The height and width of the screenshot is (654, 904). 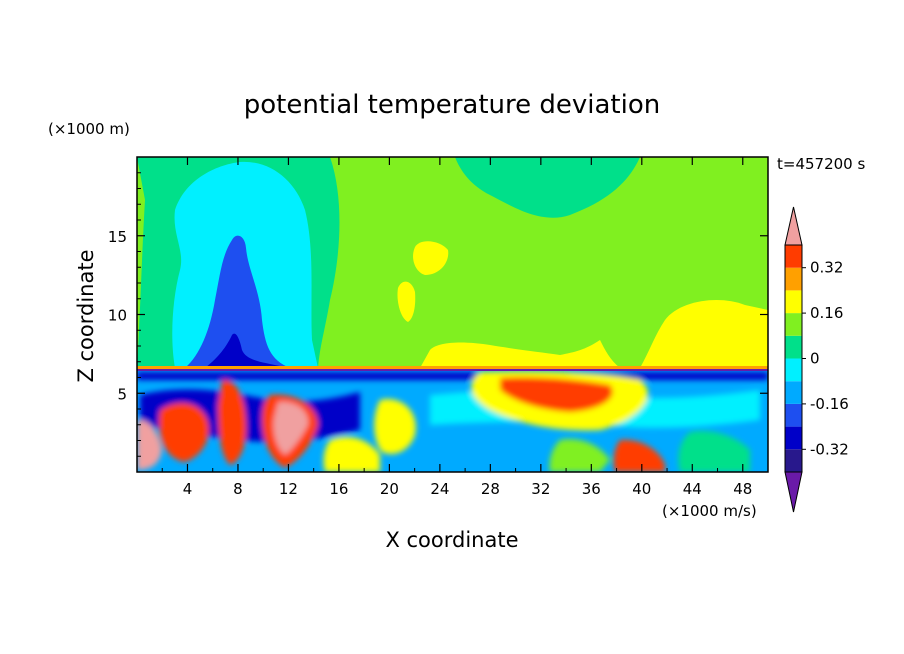 What do you see at coordinates (829, 404) in the screenshot?
I see `colorbar-tick-label: -0.16` at bounding box center [829, 404].